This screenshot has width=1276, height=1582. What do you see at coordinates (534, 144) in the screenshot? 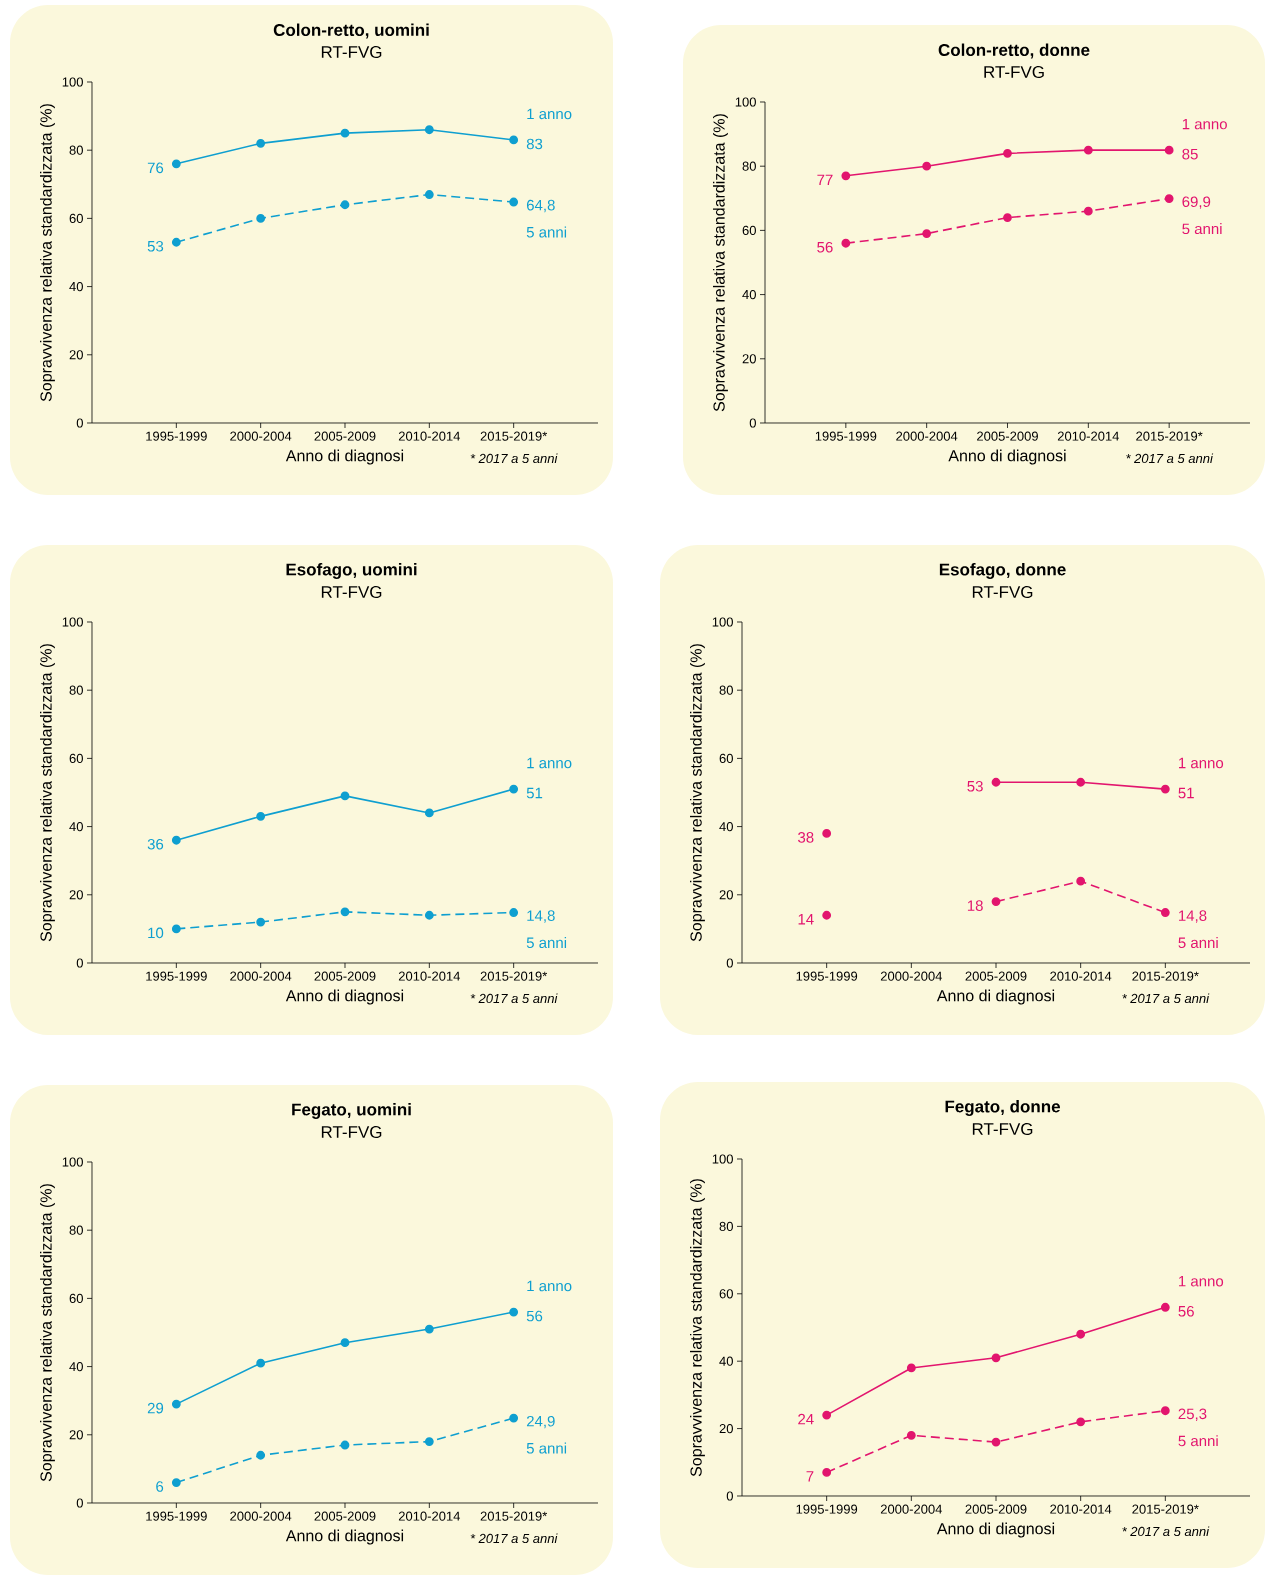
I see `data-label: 83` at bounding box center [534, 144].